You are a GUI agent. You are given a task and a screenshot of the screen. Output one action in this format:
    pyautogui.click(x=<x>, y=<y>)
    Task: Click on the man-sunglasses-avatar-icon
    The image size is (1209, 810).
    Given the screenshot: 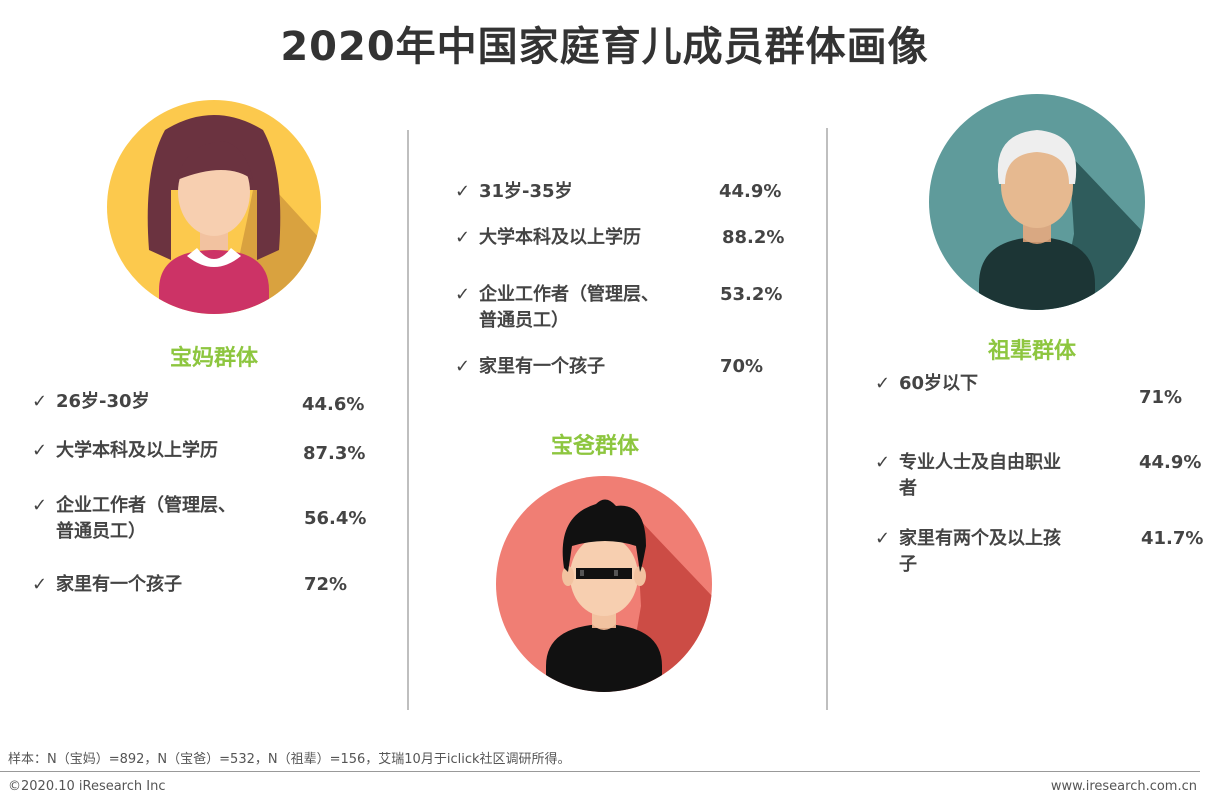 What is the action you would take?
    pyautogui.click(x=604, y=584)
    